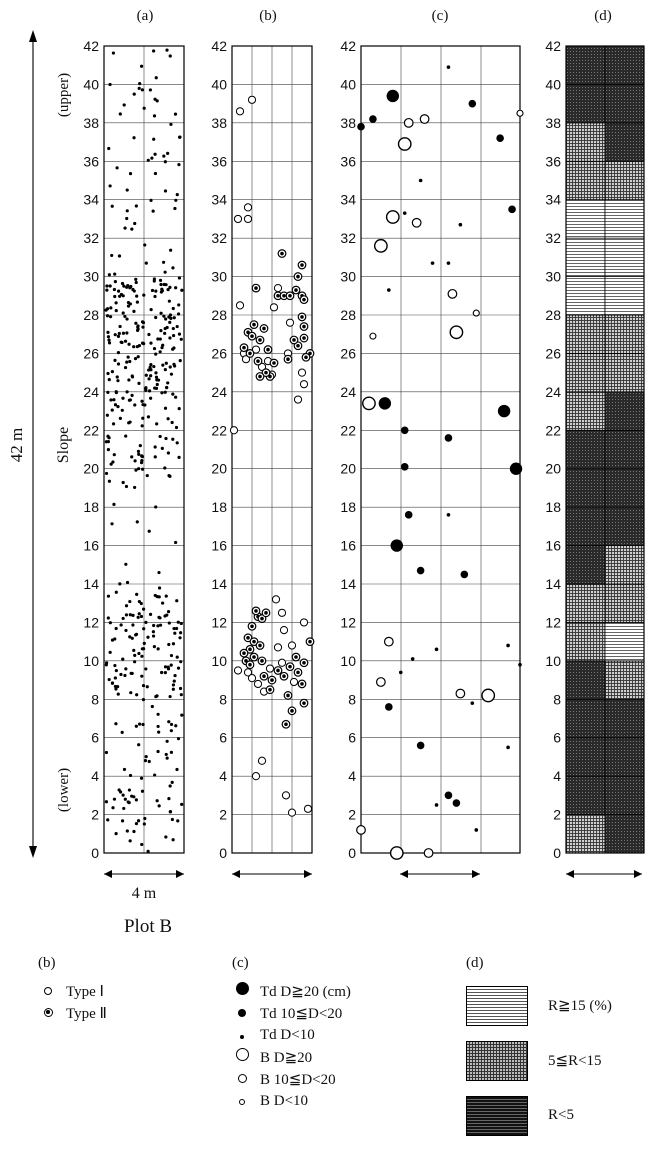 Image resolution: width=645 pixels, height=1160 pixels. What do you see at coordinates (219, 238) in the screenshot?
I see `y-tick-label: 32` at bounding box center [219, 238].